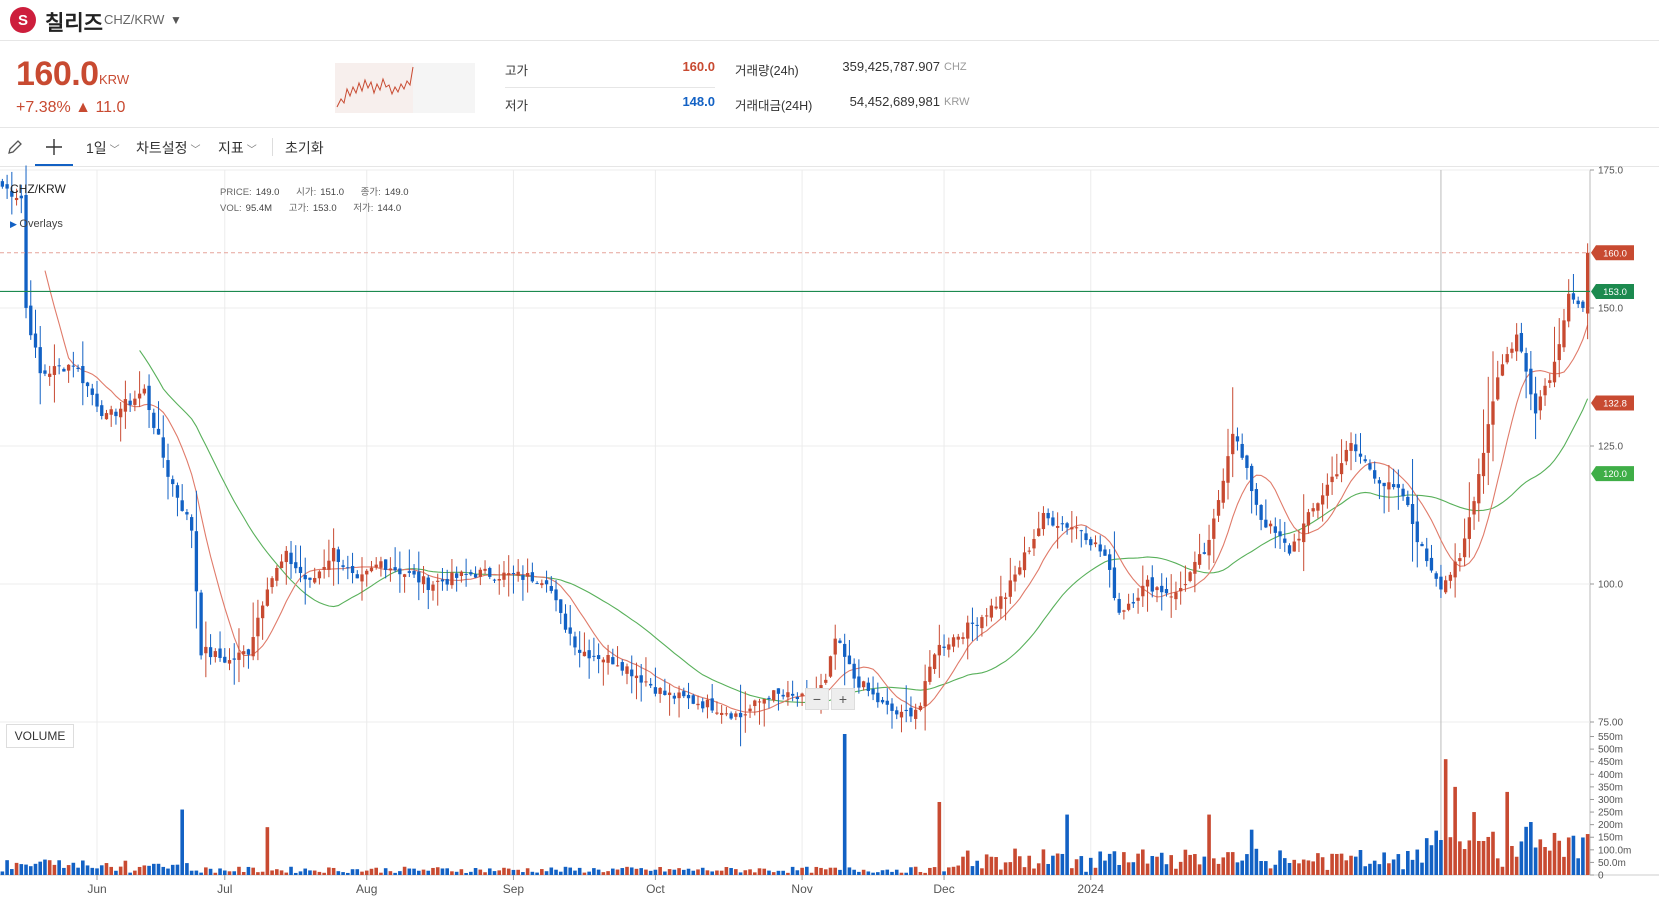  Describe the element at coordinates (195, 150) in the screenshot. I see `chevron-down-icon: ﹀` at that location.